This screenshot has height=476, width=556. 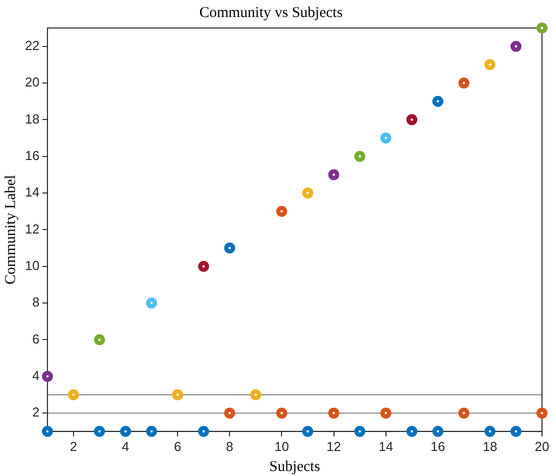 What do you see at coordinates (438, 446) in the screenshot?
I see `x-tick-label: 16` at bounding box center [438, 446].